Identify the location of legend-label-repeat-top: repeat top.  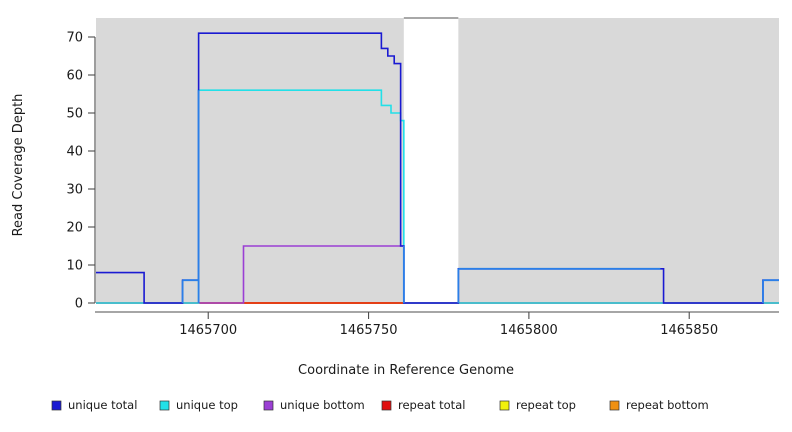
(546, 405).